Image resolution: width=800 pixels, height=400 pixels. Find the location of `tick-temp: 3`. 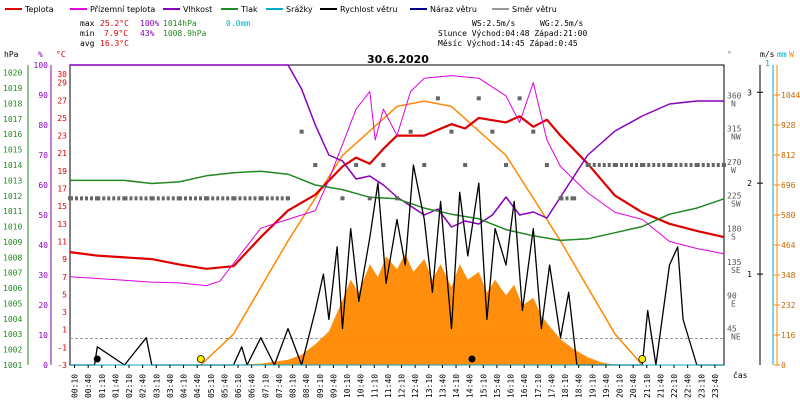

tick-temp: 3 is located at coordinates (64, 312).